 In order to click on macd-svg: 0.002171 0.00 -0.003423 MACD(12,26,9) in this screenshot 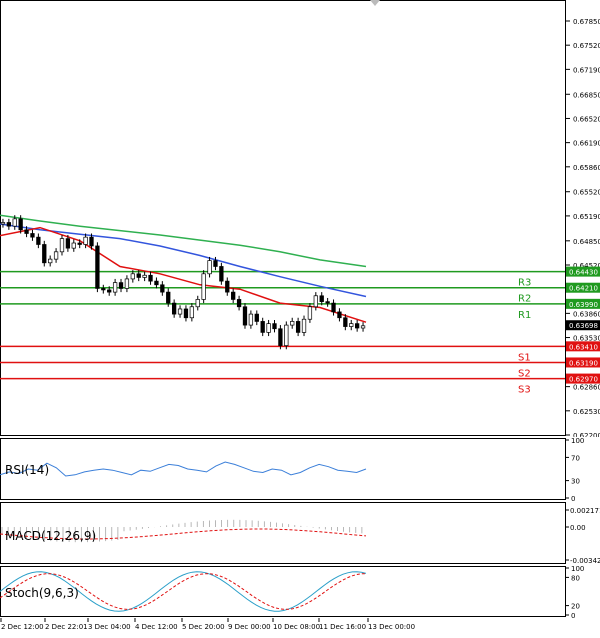, I will do `click(300, 533)`.